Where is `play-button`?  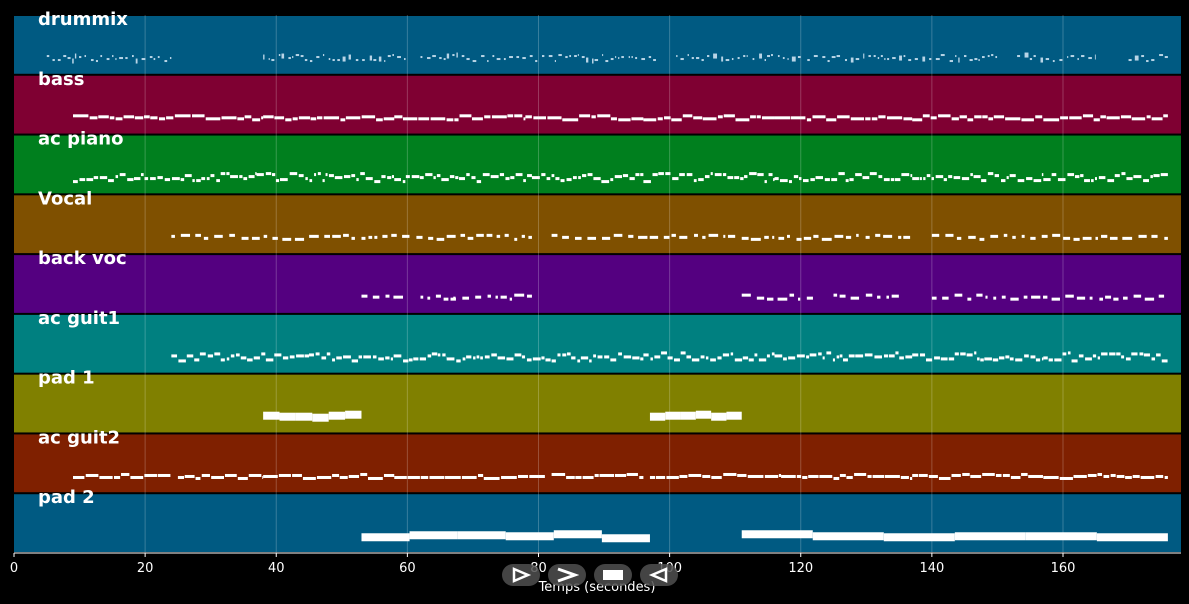
play-button is located at coordinates (521, 575).